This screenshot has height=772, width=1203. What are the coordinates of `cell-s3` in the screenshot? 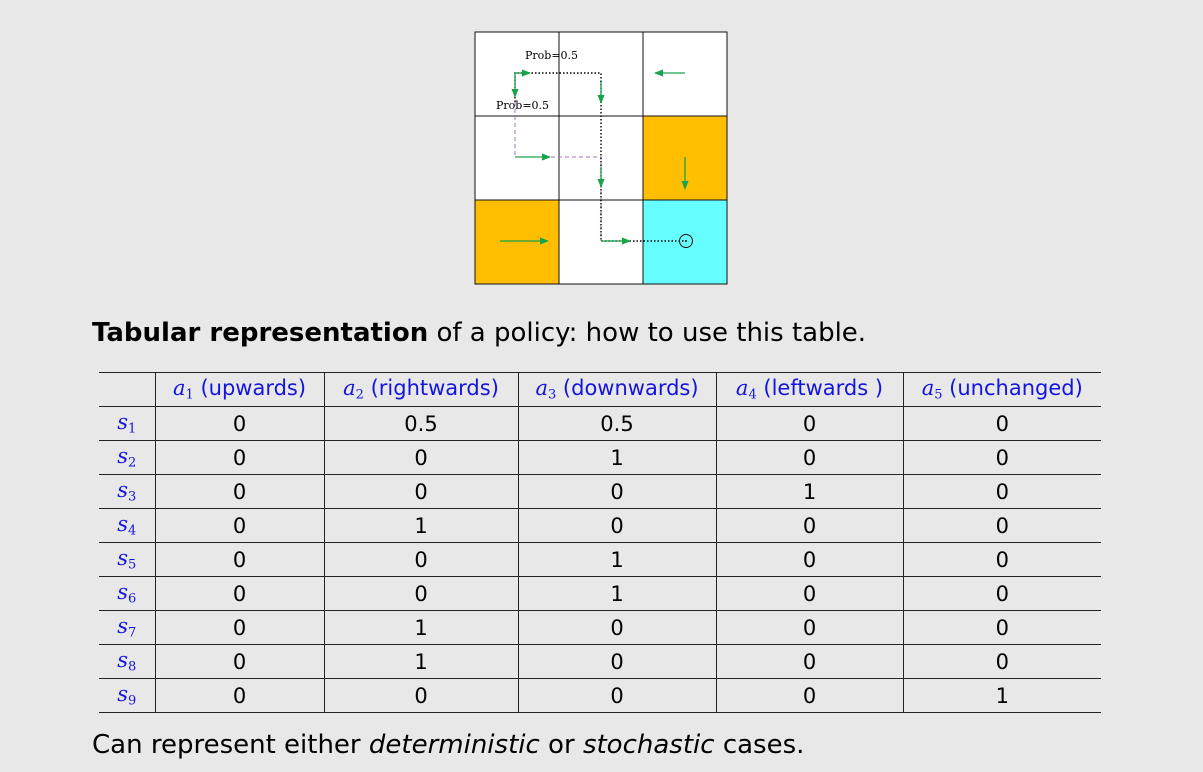 It's located at (685, 74).